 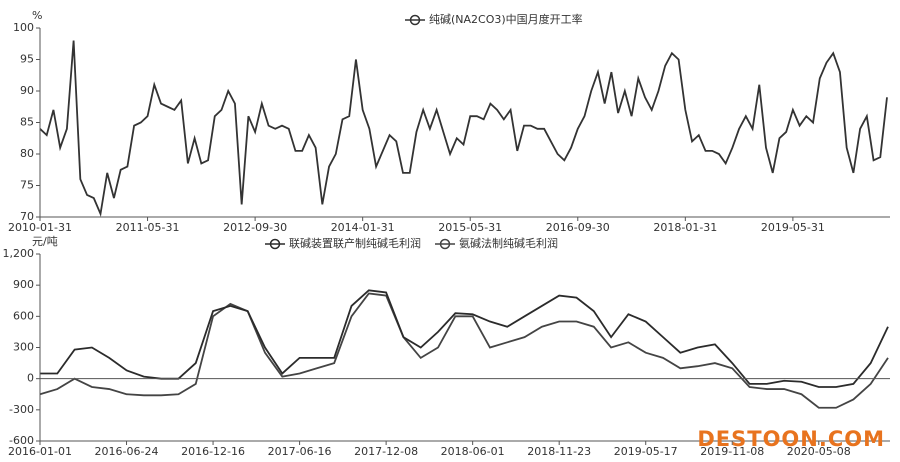 I want to click on y-tick-label: 600, so click(x=23, y=315).